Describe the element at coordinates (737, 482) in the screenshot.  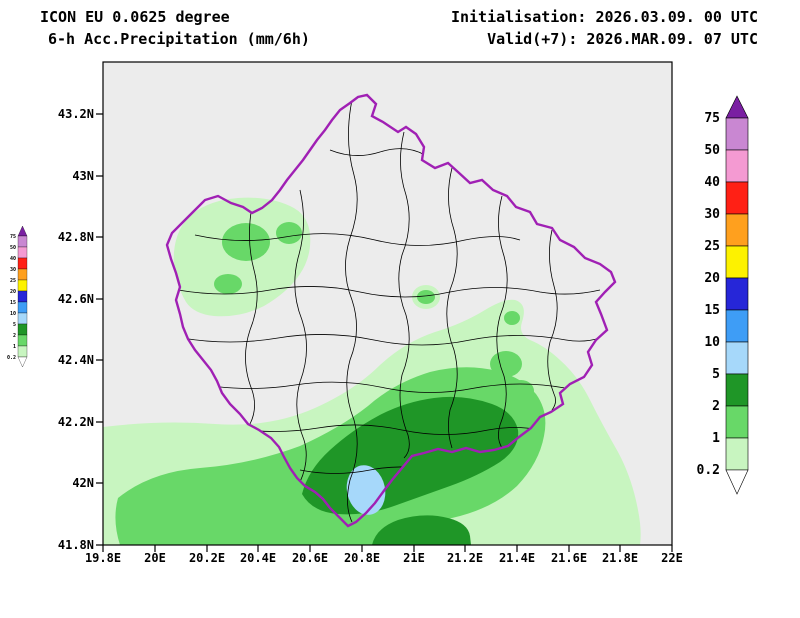
I see `colorbar-min-triangle` at that location.